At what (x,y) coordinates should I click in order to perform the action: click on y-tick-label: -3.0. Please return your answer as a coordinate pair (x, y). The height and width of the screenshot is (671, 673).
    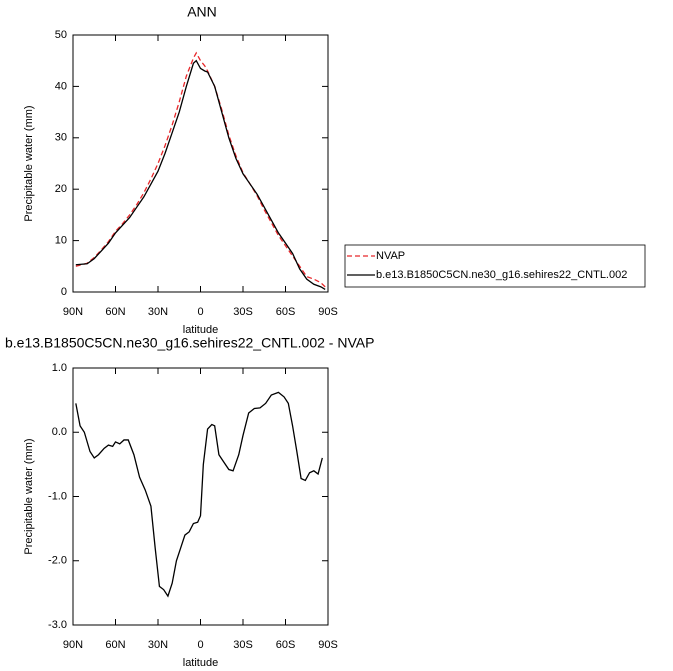
    Looking at the image, I should click on (57, 625).